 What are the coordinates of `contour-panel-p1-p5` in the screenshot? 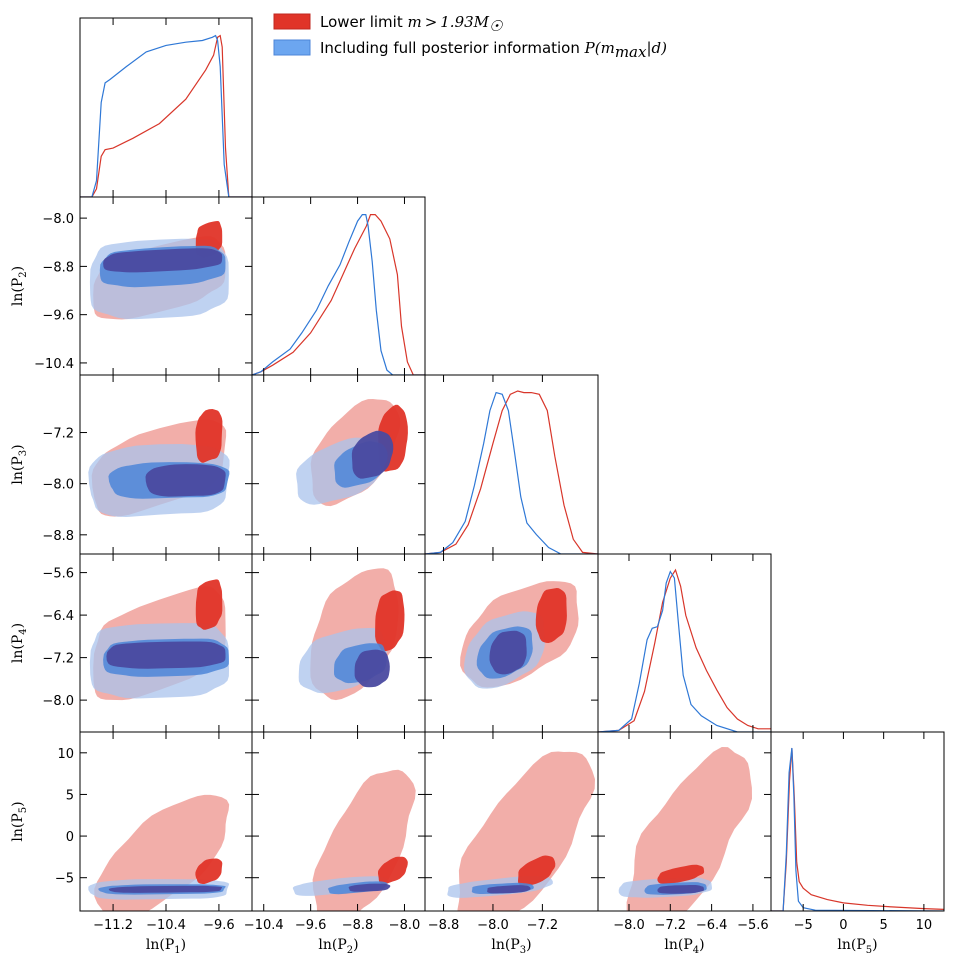 It's located at (159, 852).